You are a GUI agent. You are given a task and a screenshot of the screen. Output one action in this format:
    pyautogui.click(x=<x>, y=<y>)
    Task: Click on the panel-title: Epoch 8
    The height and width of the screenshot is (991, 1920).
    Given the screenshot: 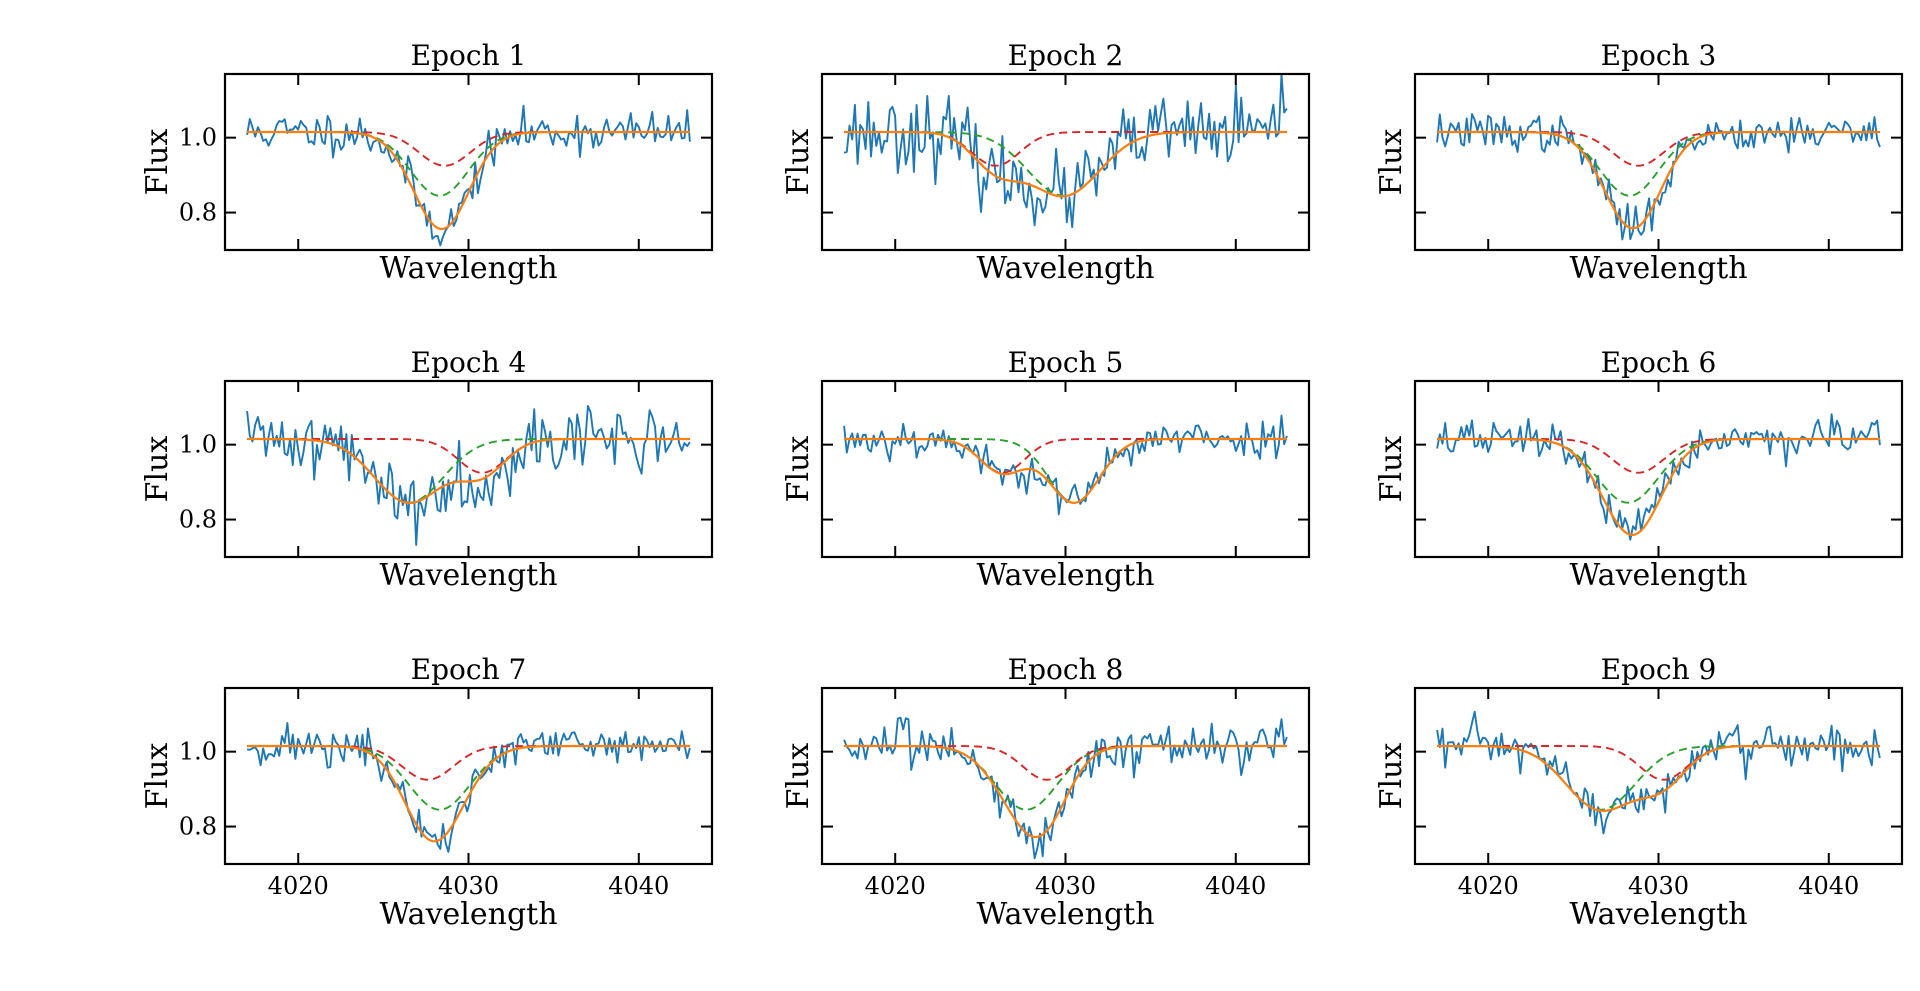 What is the action you would take?
    pyautogui.click(x=1066, y=669)
    